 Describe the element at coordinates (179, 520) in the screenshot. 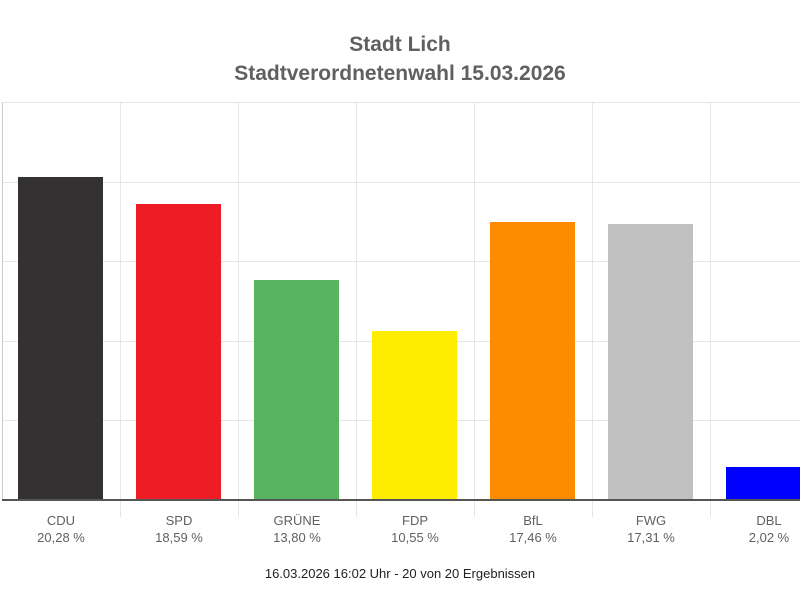

I see `party-name: SPD` at that location.